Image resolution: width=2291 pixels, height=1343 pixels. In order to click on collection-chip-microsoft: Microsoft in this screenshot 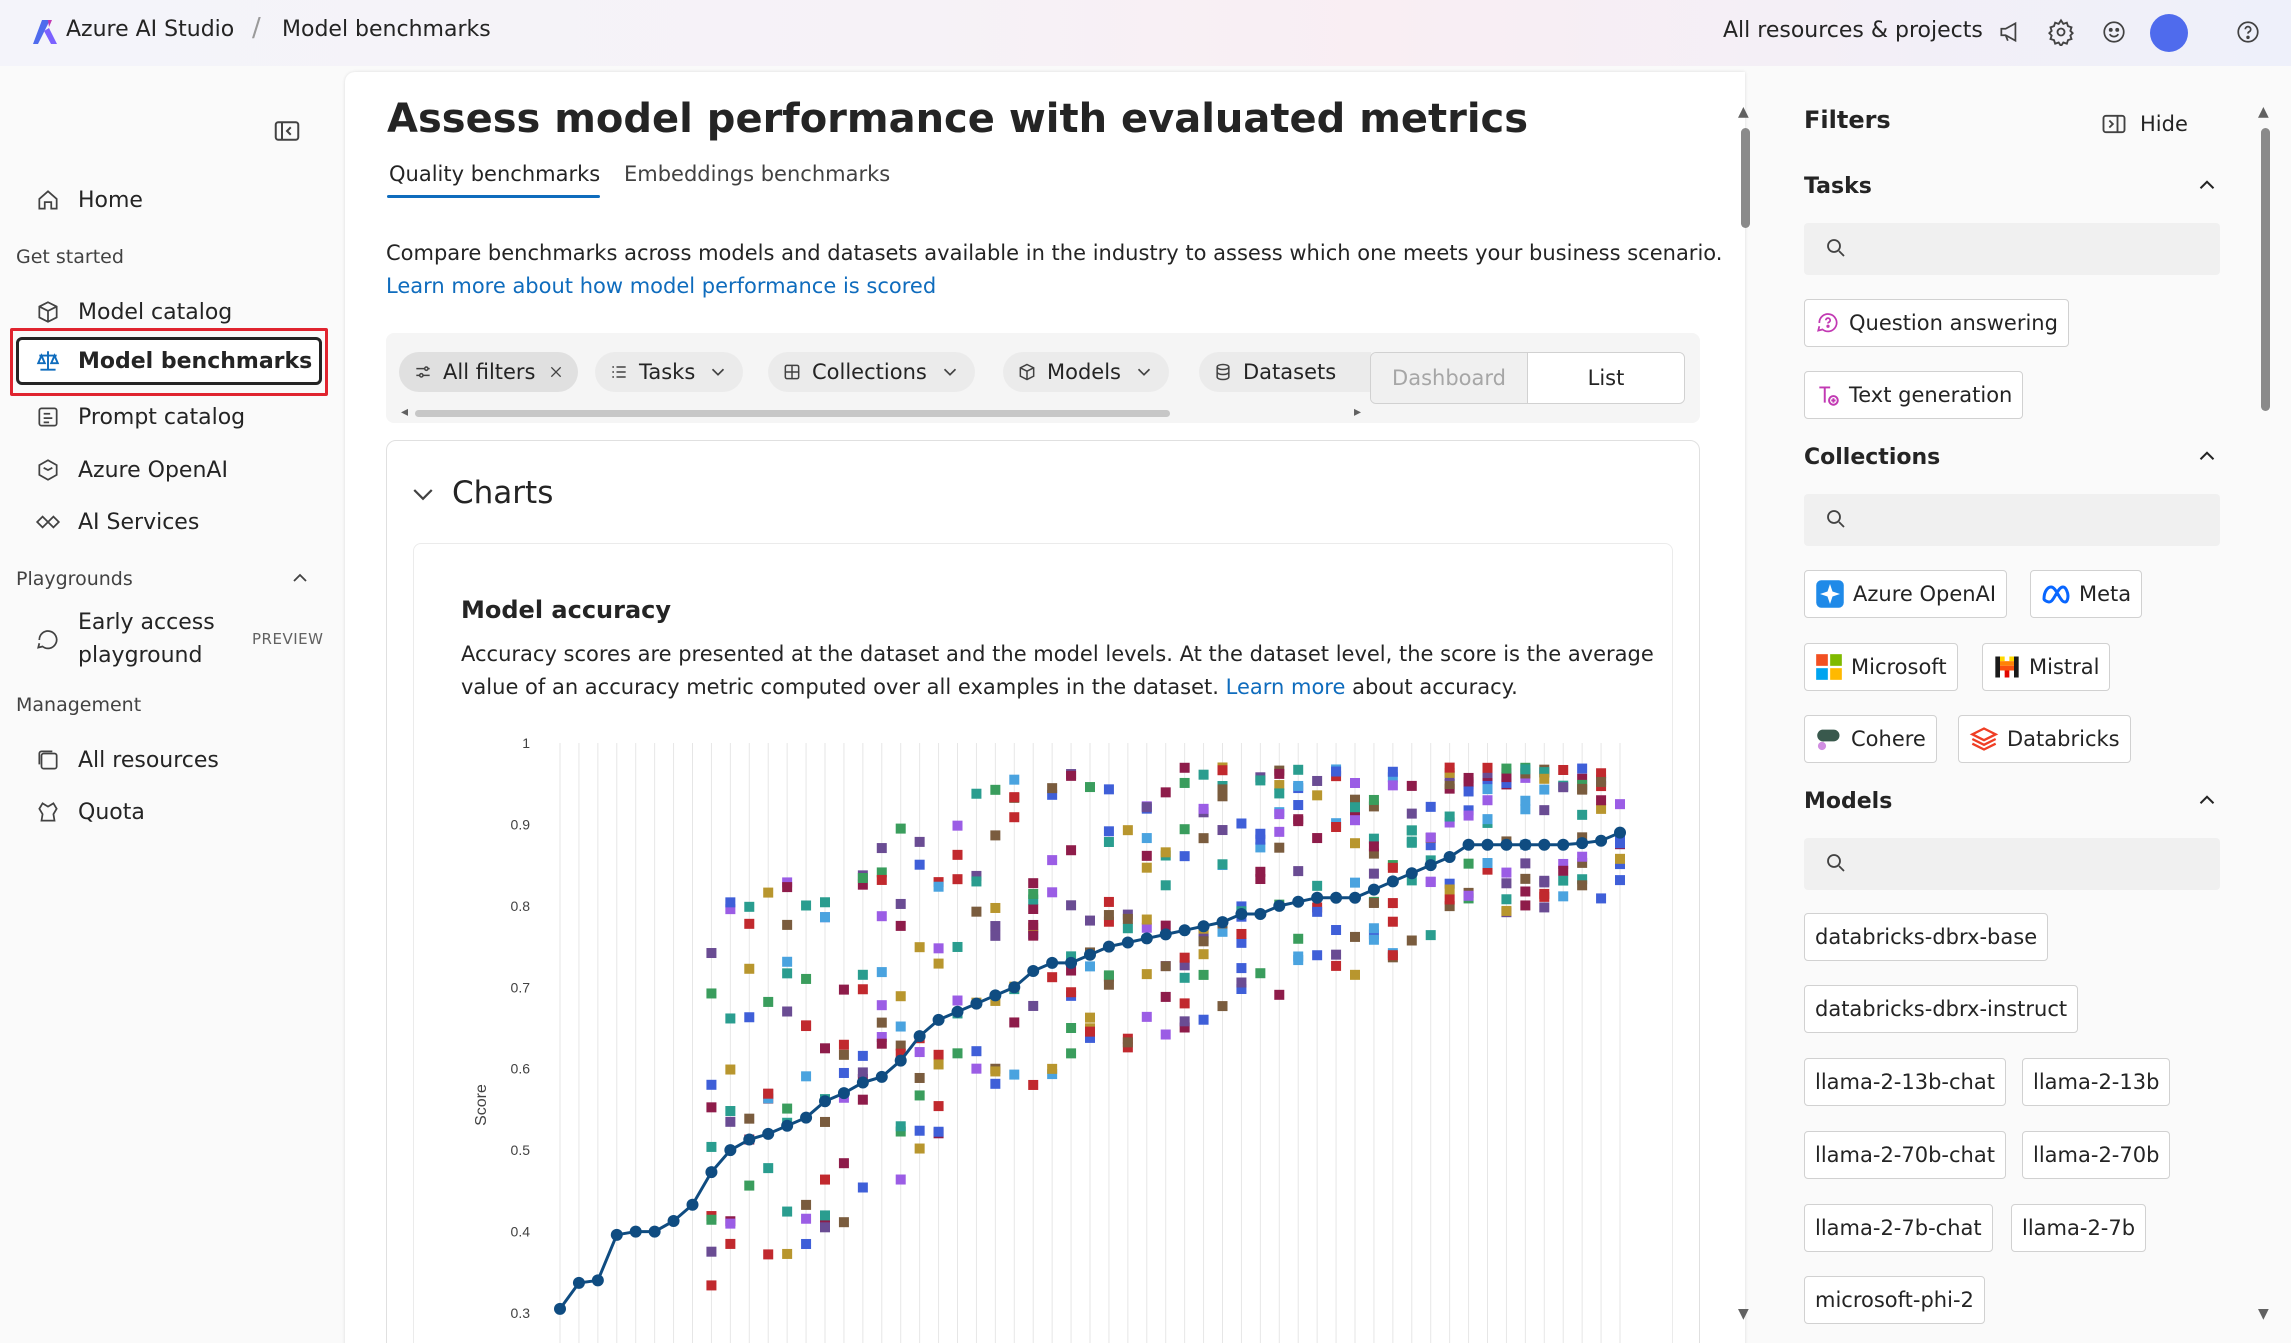, I will do `click(1881, 667)`.